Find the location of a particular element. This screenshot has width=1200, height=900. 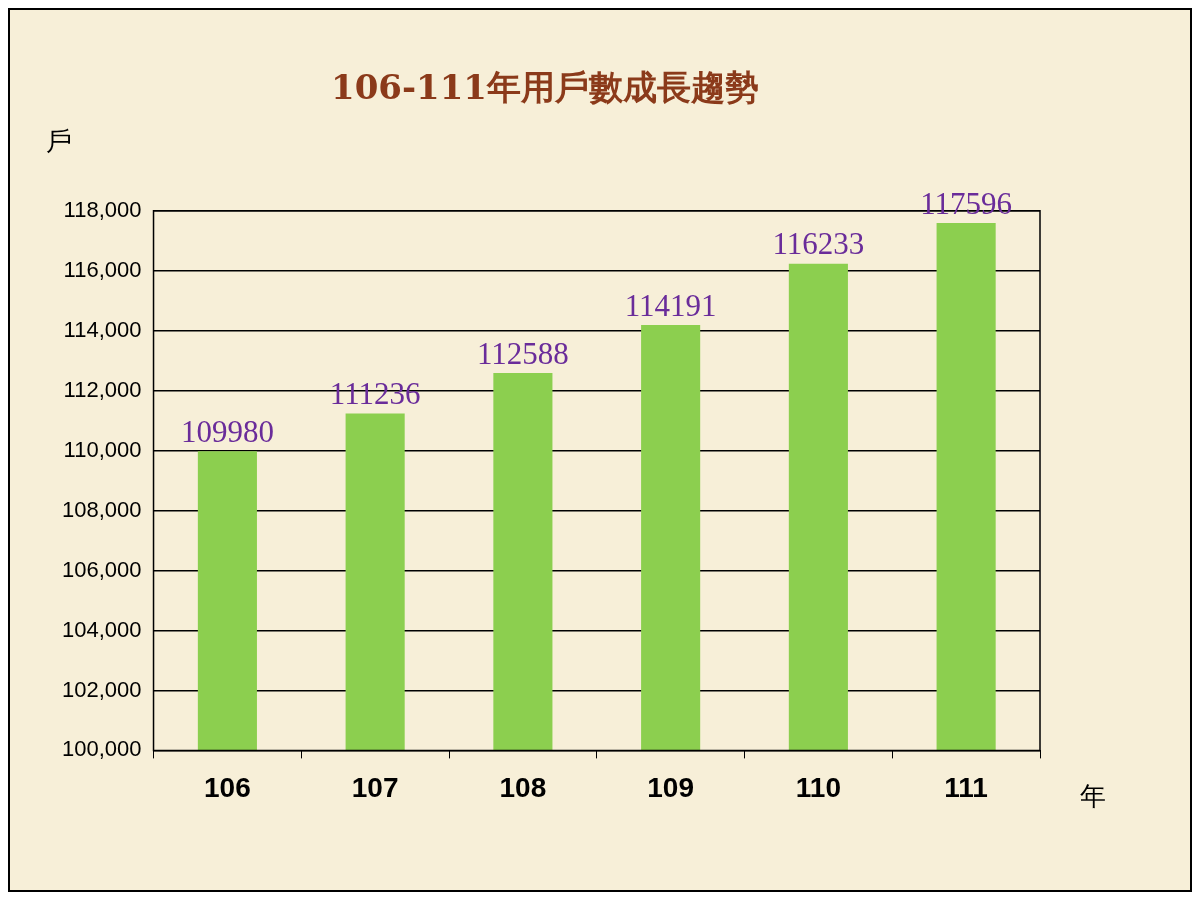

data-label: 116233 is located at coordinates (818, 244).